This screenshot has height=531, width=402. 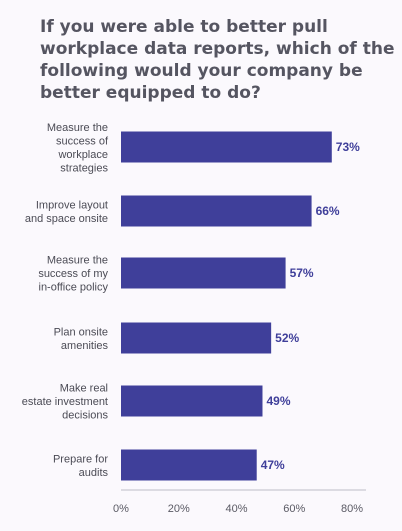 What do you see at coordinates (348, 147) in the screenshot?
I see `bar-value-label: 73%` at bounding box center [348, 147].